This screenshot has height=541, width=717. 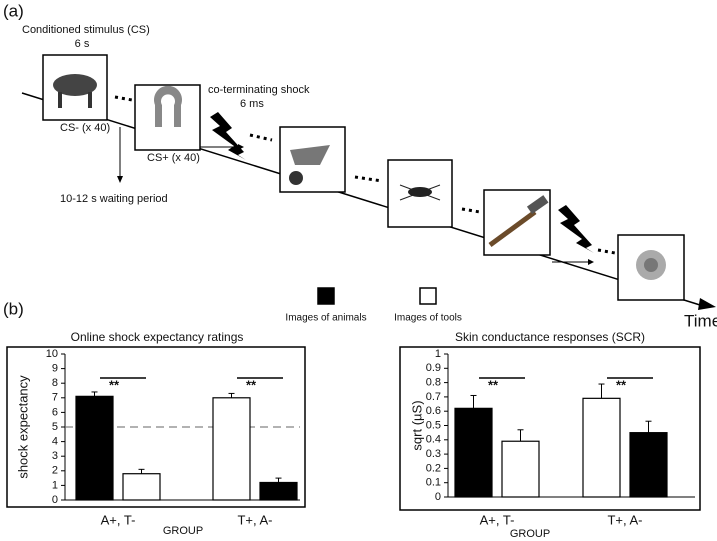 What do you see at coordinates (550, 337) in the screenshot?
I see `chart-title: Skin conductance responses (SCR)` at bounding box center [550, 337].